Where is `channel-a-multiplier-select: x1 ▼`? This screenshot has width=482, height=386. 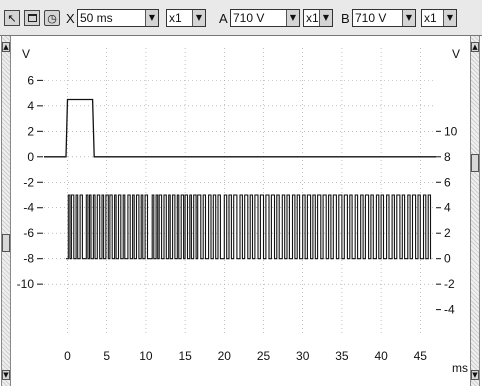 channel-a-multiplier-select: x1 ▼ is located at coordinates (318, 18).